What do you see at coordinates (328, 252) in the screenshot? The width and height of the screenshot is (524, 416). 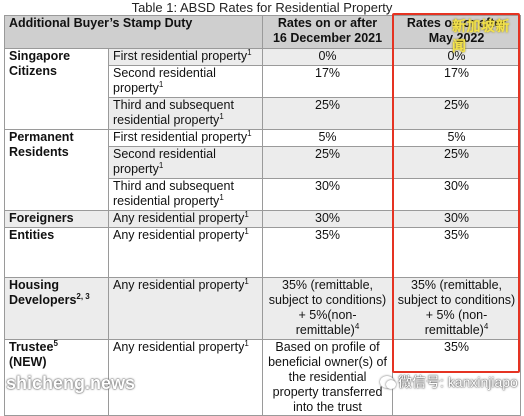 I see `rate-old: 35%` at bounding box center [328, 252].